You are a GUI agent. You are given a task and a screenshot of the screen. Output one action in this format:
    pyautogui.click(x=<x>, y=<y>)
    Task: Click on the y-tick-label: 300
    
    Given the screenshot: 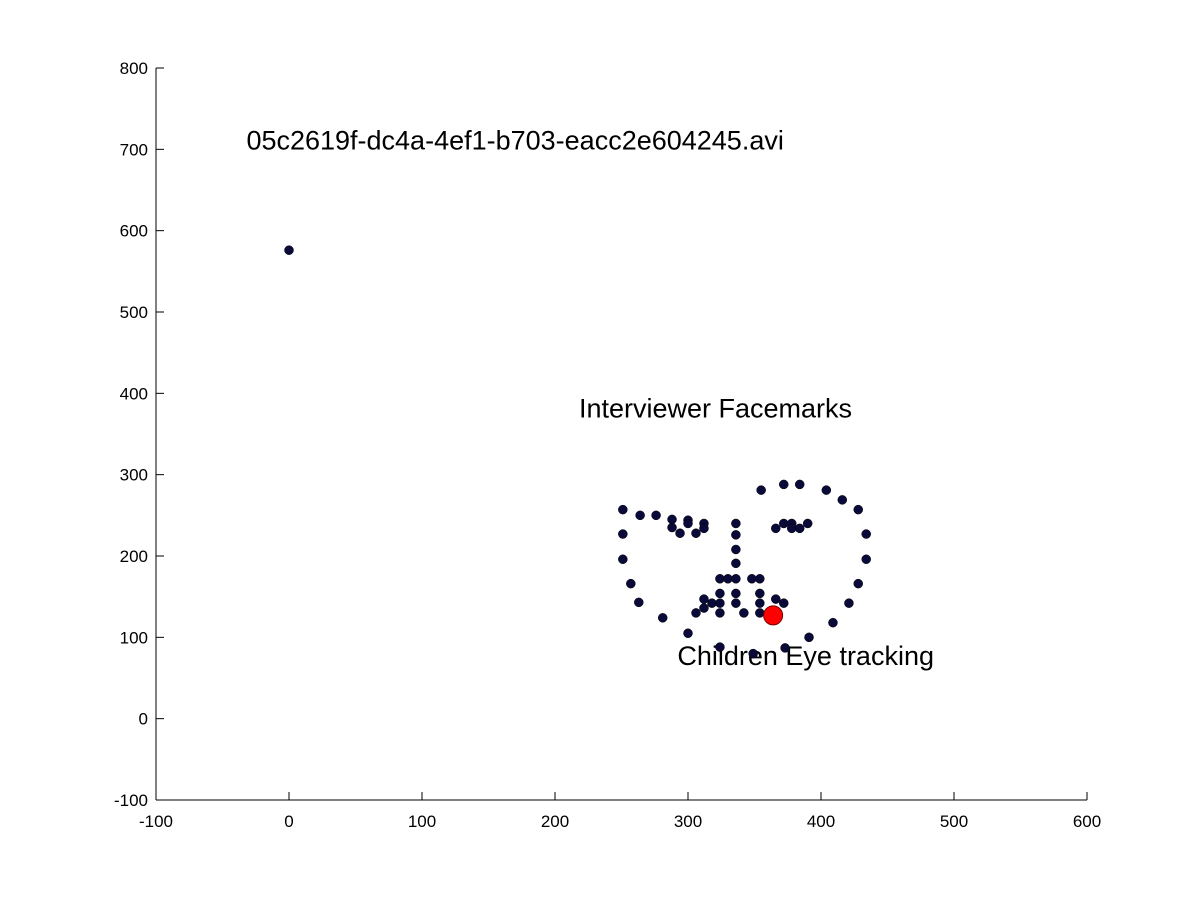 What is the action you would take?
    pyautogui.click(x=134, y=475)
    